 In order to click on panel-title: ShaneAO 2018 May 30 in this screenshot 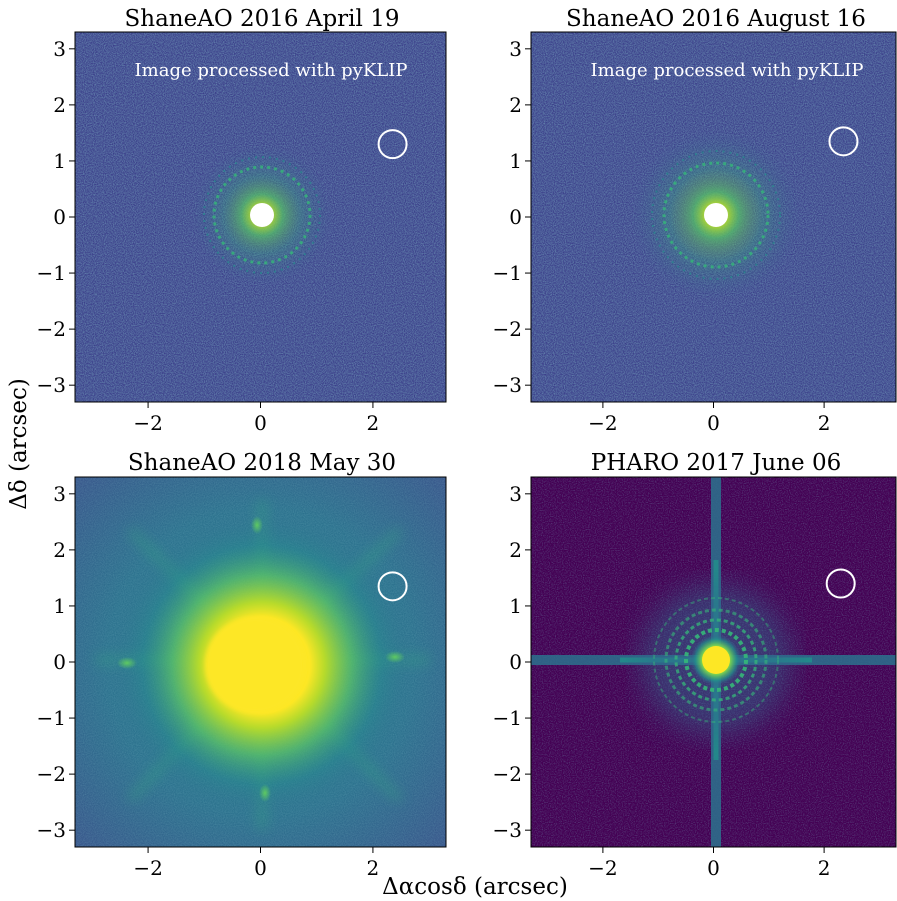, I will do `click(262, 463)`.